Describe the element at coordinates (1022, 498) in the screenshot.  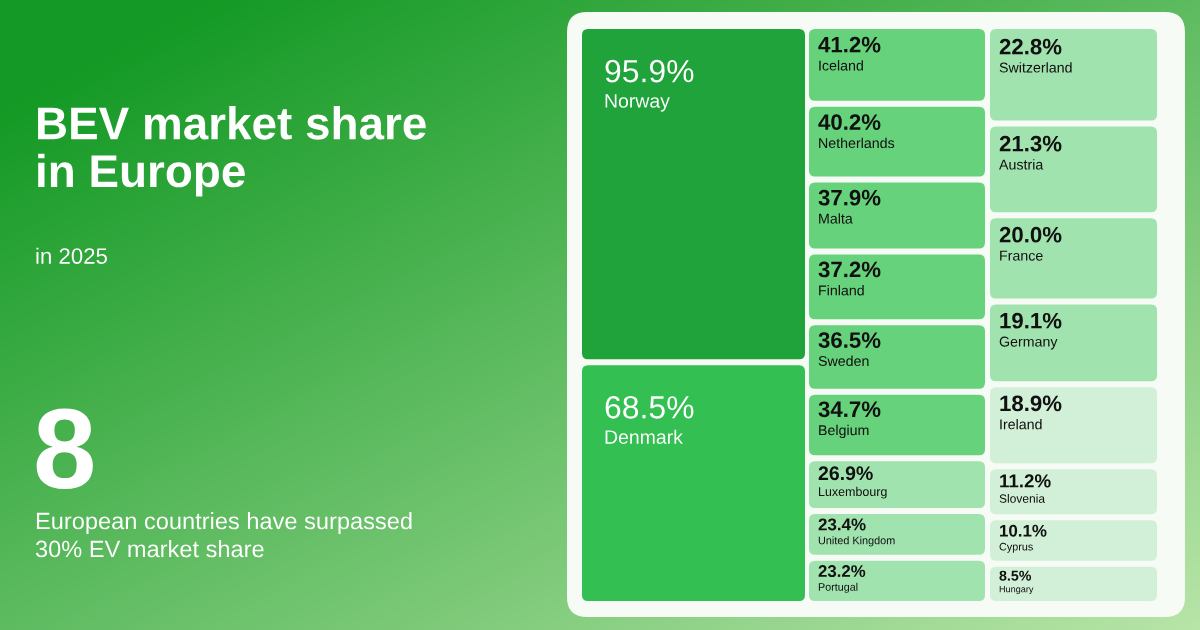
I see `category-label: Slovenia` at that location.